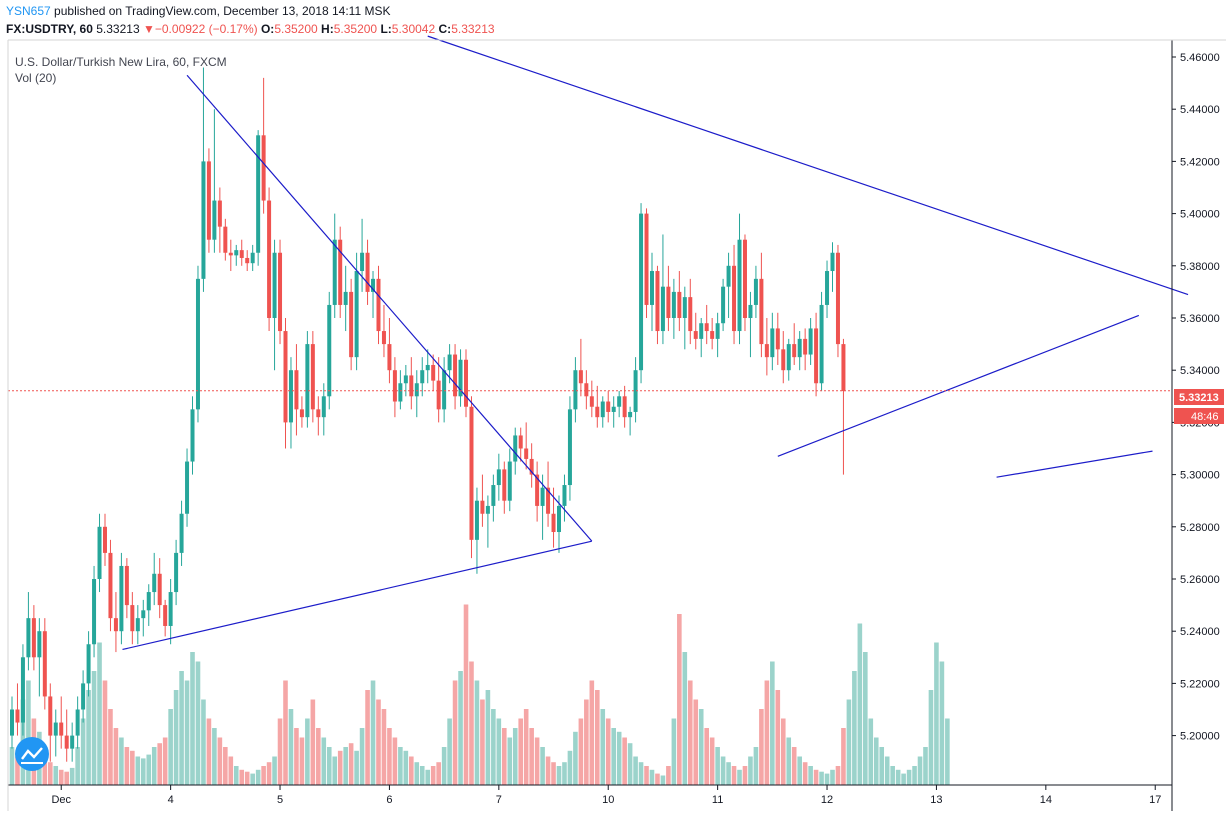 The width and height of the screenshot is (1232, 817). Describe the element at coordinates (608, 800) in the screenshot. I see `x-tick-label: 10` at that location.